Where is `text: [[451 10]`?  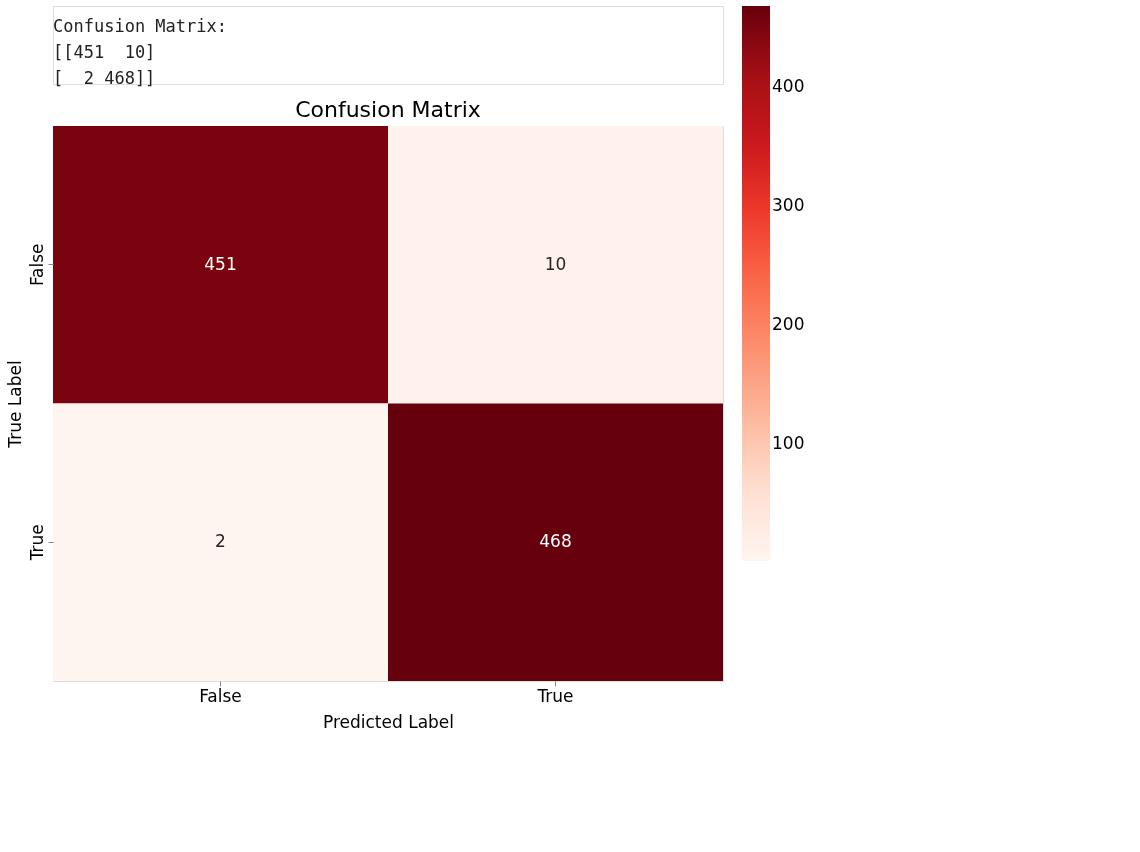
text: [[451 10] is located at coordinates (104, 52).